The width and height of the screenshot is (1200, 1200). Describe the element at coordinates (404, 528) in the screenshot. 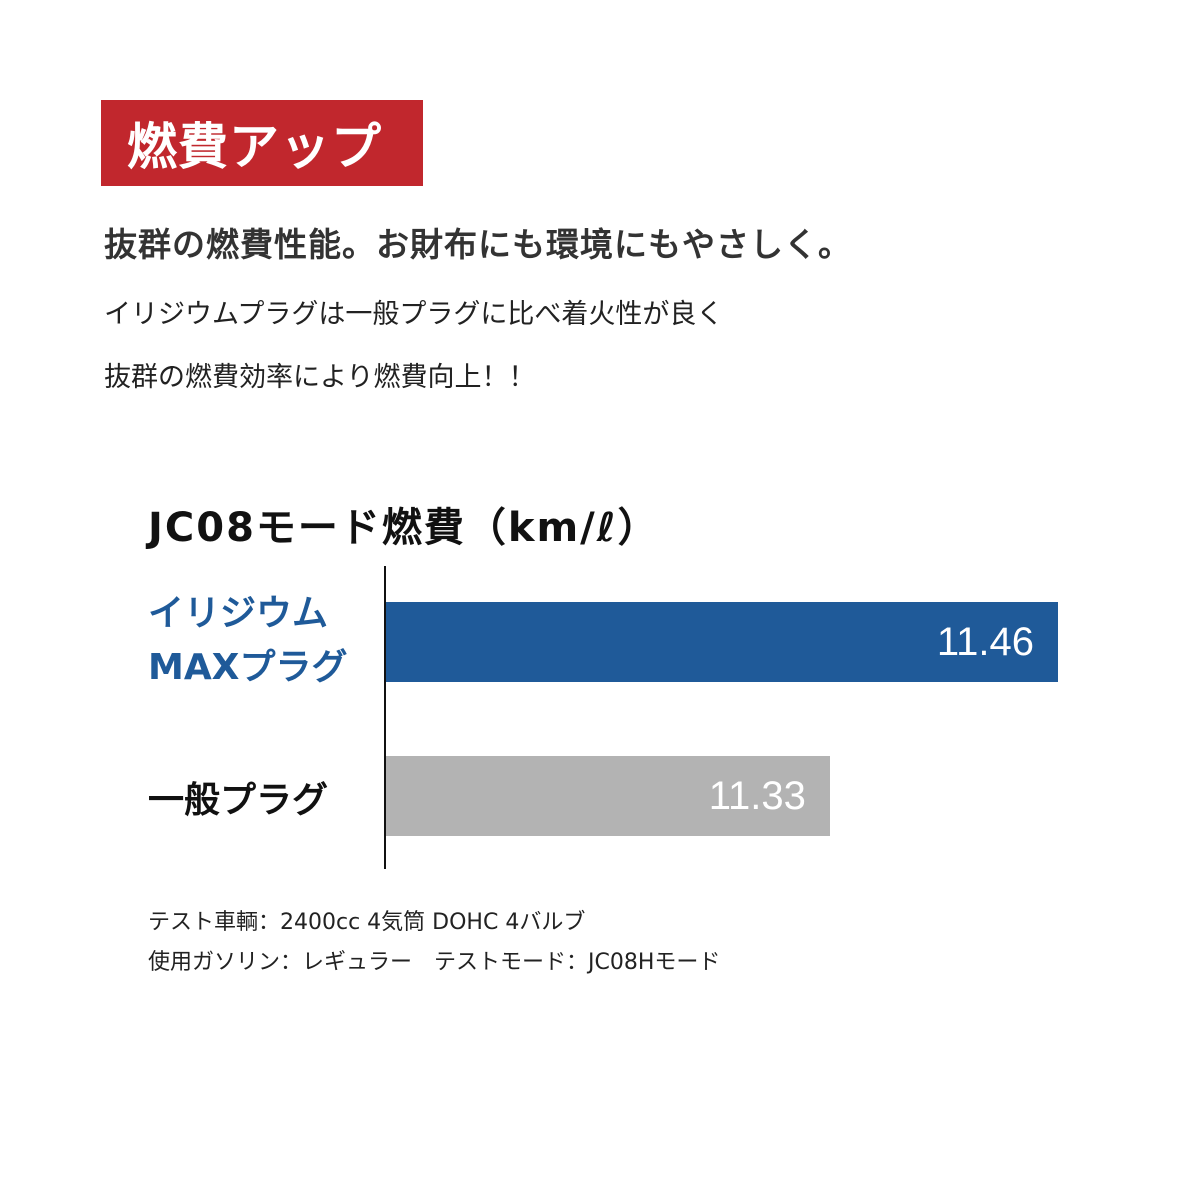

I see `chart-title: JC08モード燃費（km/ℓ）` at that location.